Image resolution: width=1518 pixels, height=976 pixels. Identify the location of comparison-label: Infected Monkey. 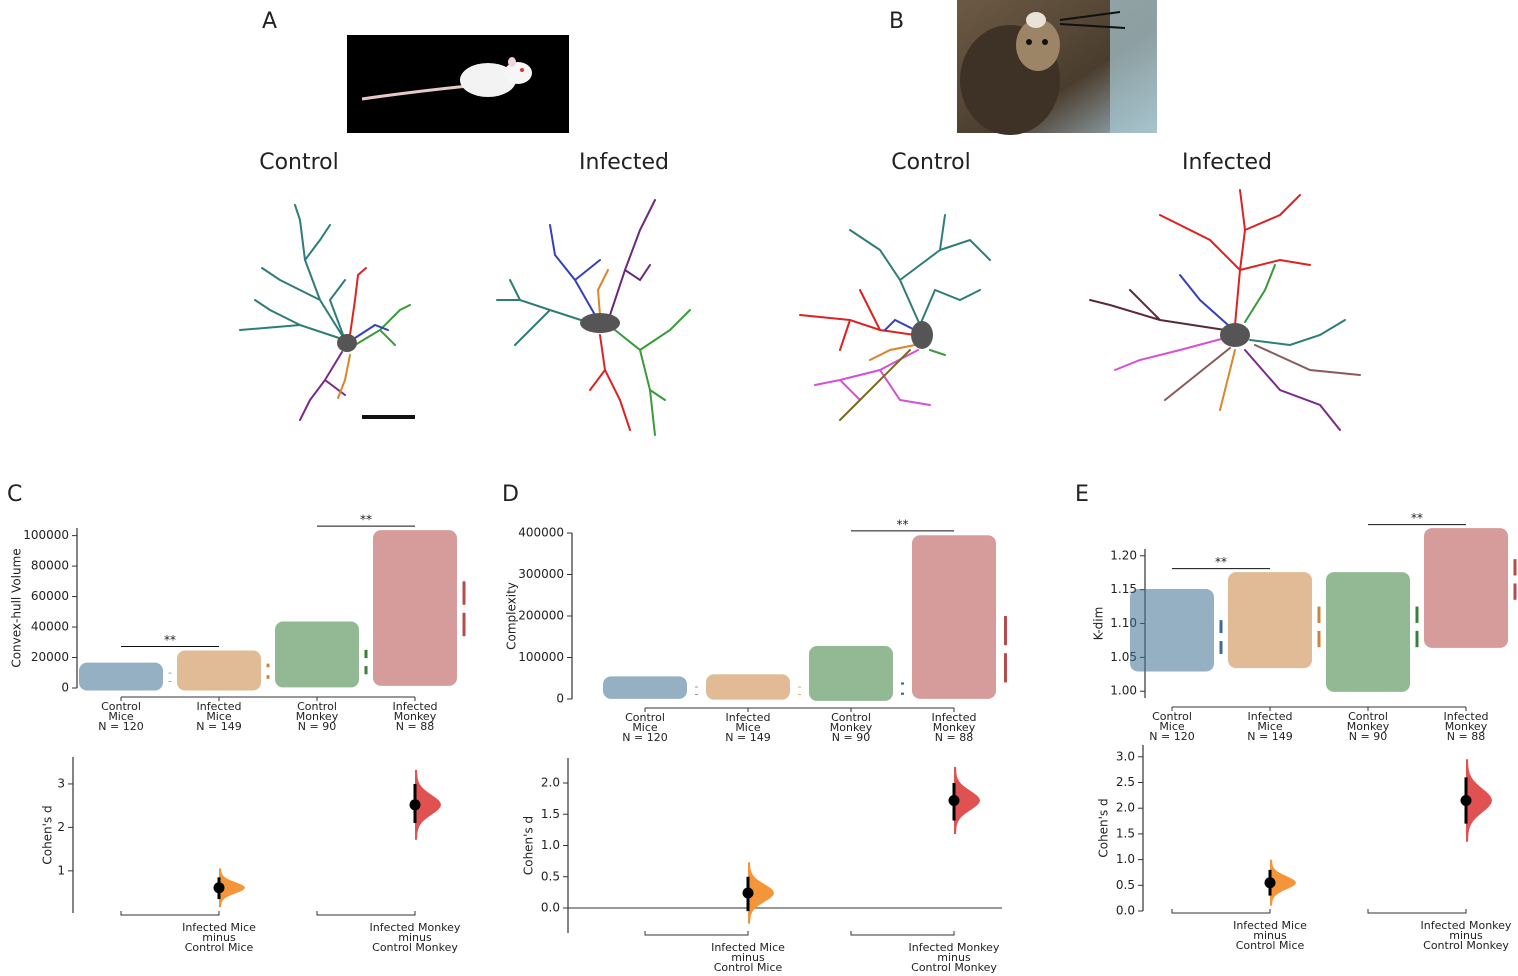
(954, 947).